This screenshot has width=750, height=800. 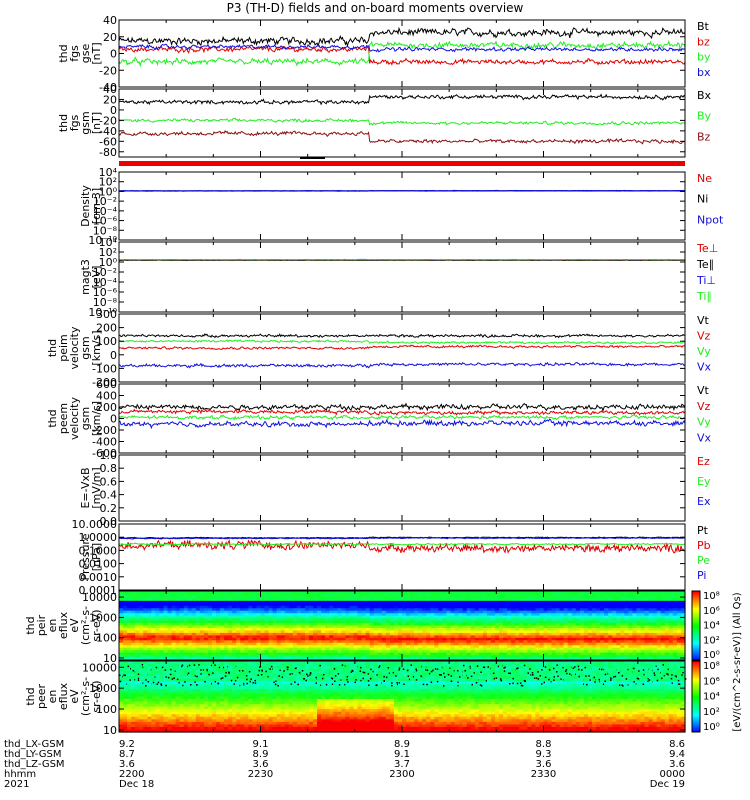 What do you see at coordinates (108, 242) in the screenshot?
I see `y-tick-label: 10⁴` at bounding box center [108, 242].